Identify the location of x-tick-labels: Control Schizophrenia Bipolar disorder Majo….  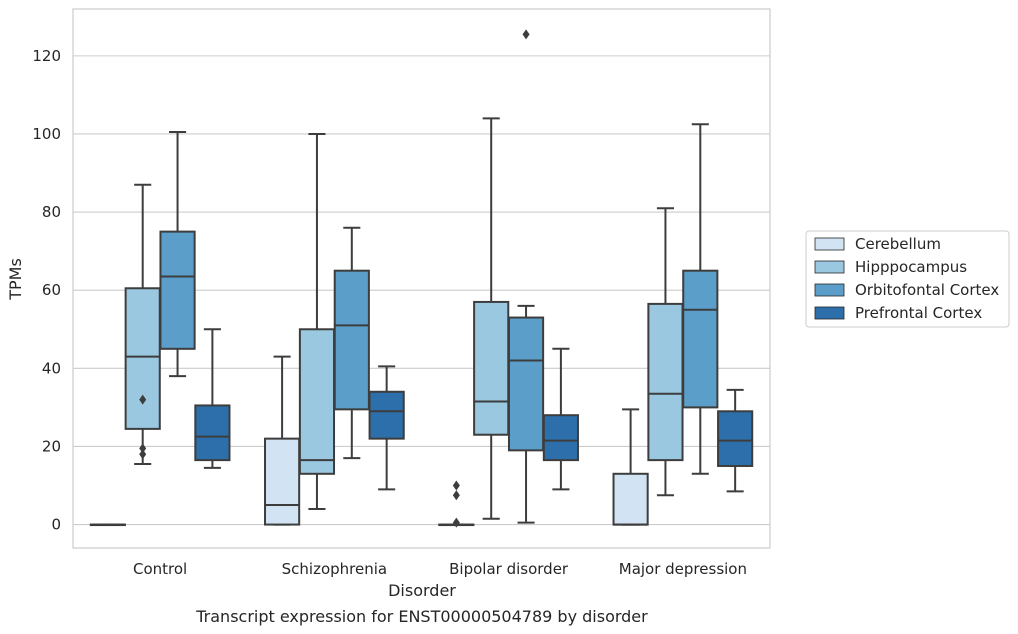
(440, 569).